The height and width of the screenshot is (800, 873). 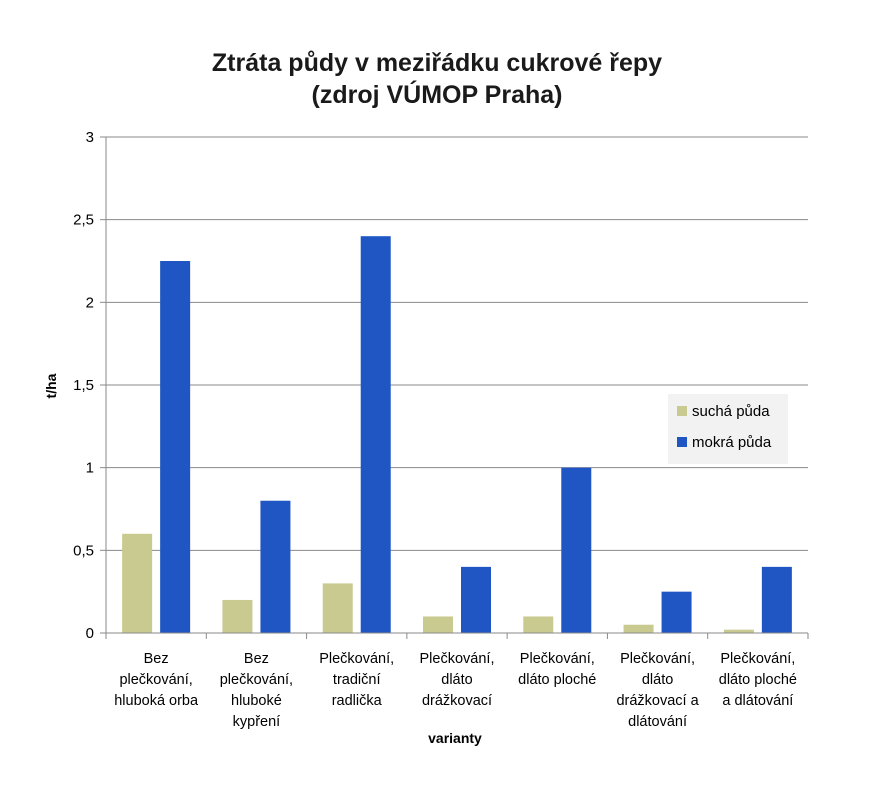 What do you see at coordinates (83, 550) in the screenshot?
I see `y-tick-label: 0,5` at bounding box center [83, 550].